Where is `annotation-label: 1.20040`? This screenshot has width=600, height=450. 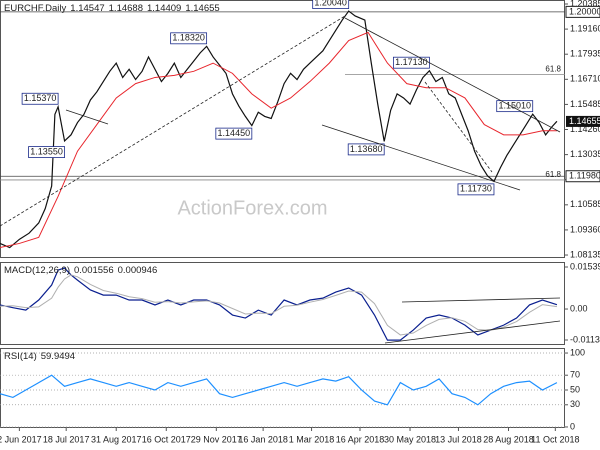
annotation-label: 1.20040 is located at coordinates (330, 3).